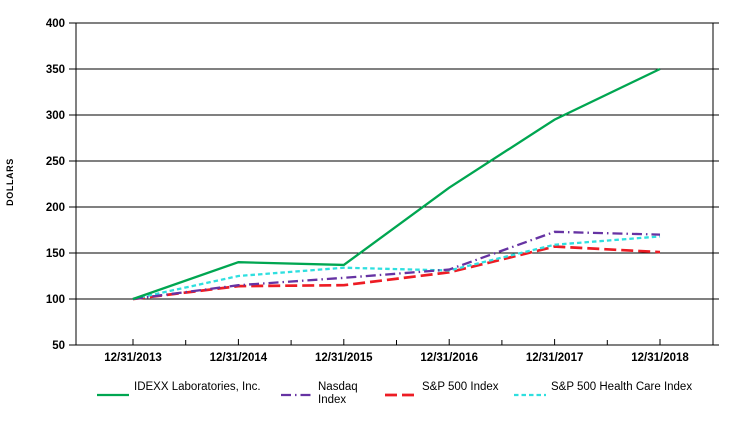  Describe the element at coordinates (10, 182) in the screenshot. I see `y-axis-title: DOLLARS` at that location.